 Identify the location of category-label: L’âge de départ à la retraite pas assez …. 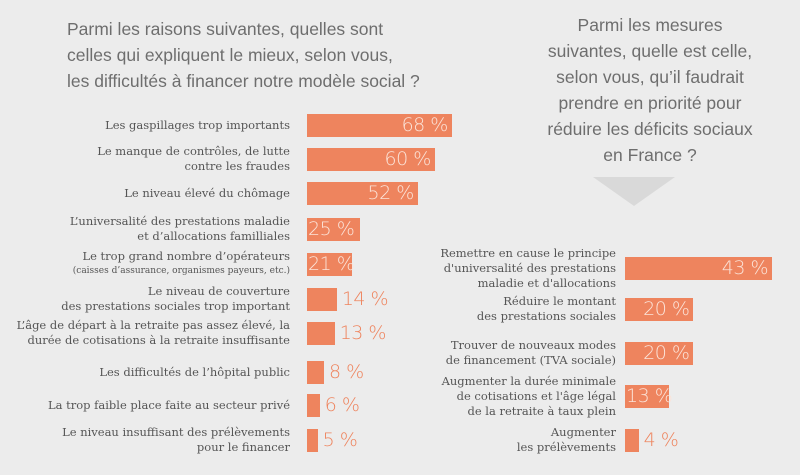
(153, 333).